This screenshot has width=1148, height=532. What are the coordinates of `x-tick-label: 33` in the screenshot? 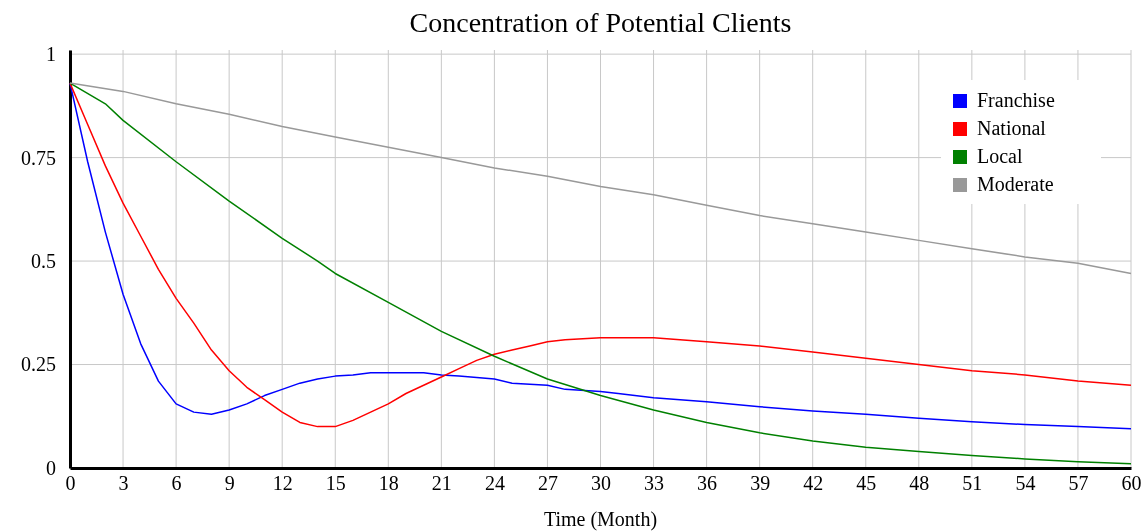 It's located at (654, 483).